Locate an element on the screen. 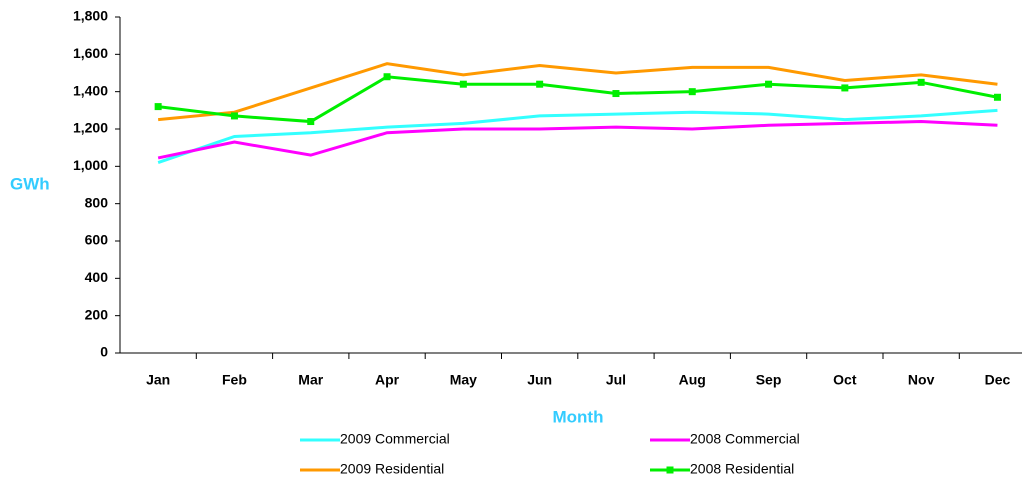  x-tick-label: May is located at coordinates (463, 380).